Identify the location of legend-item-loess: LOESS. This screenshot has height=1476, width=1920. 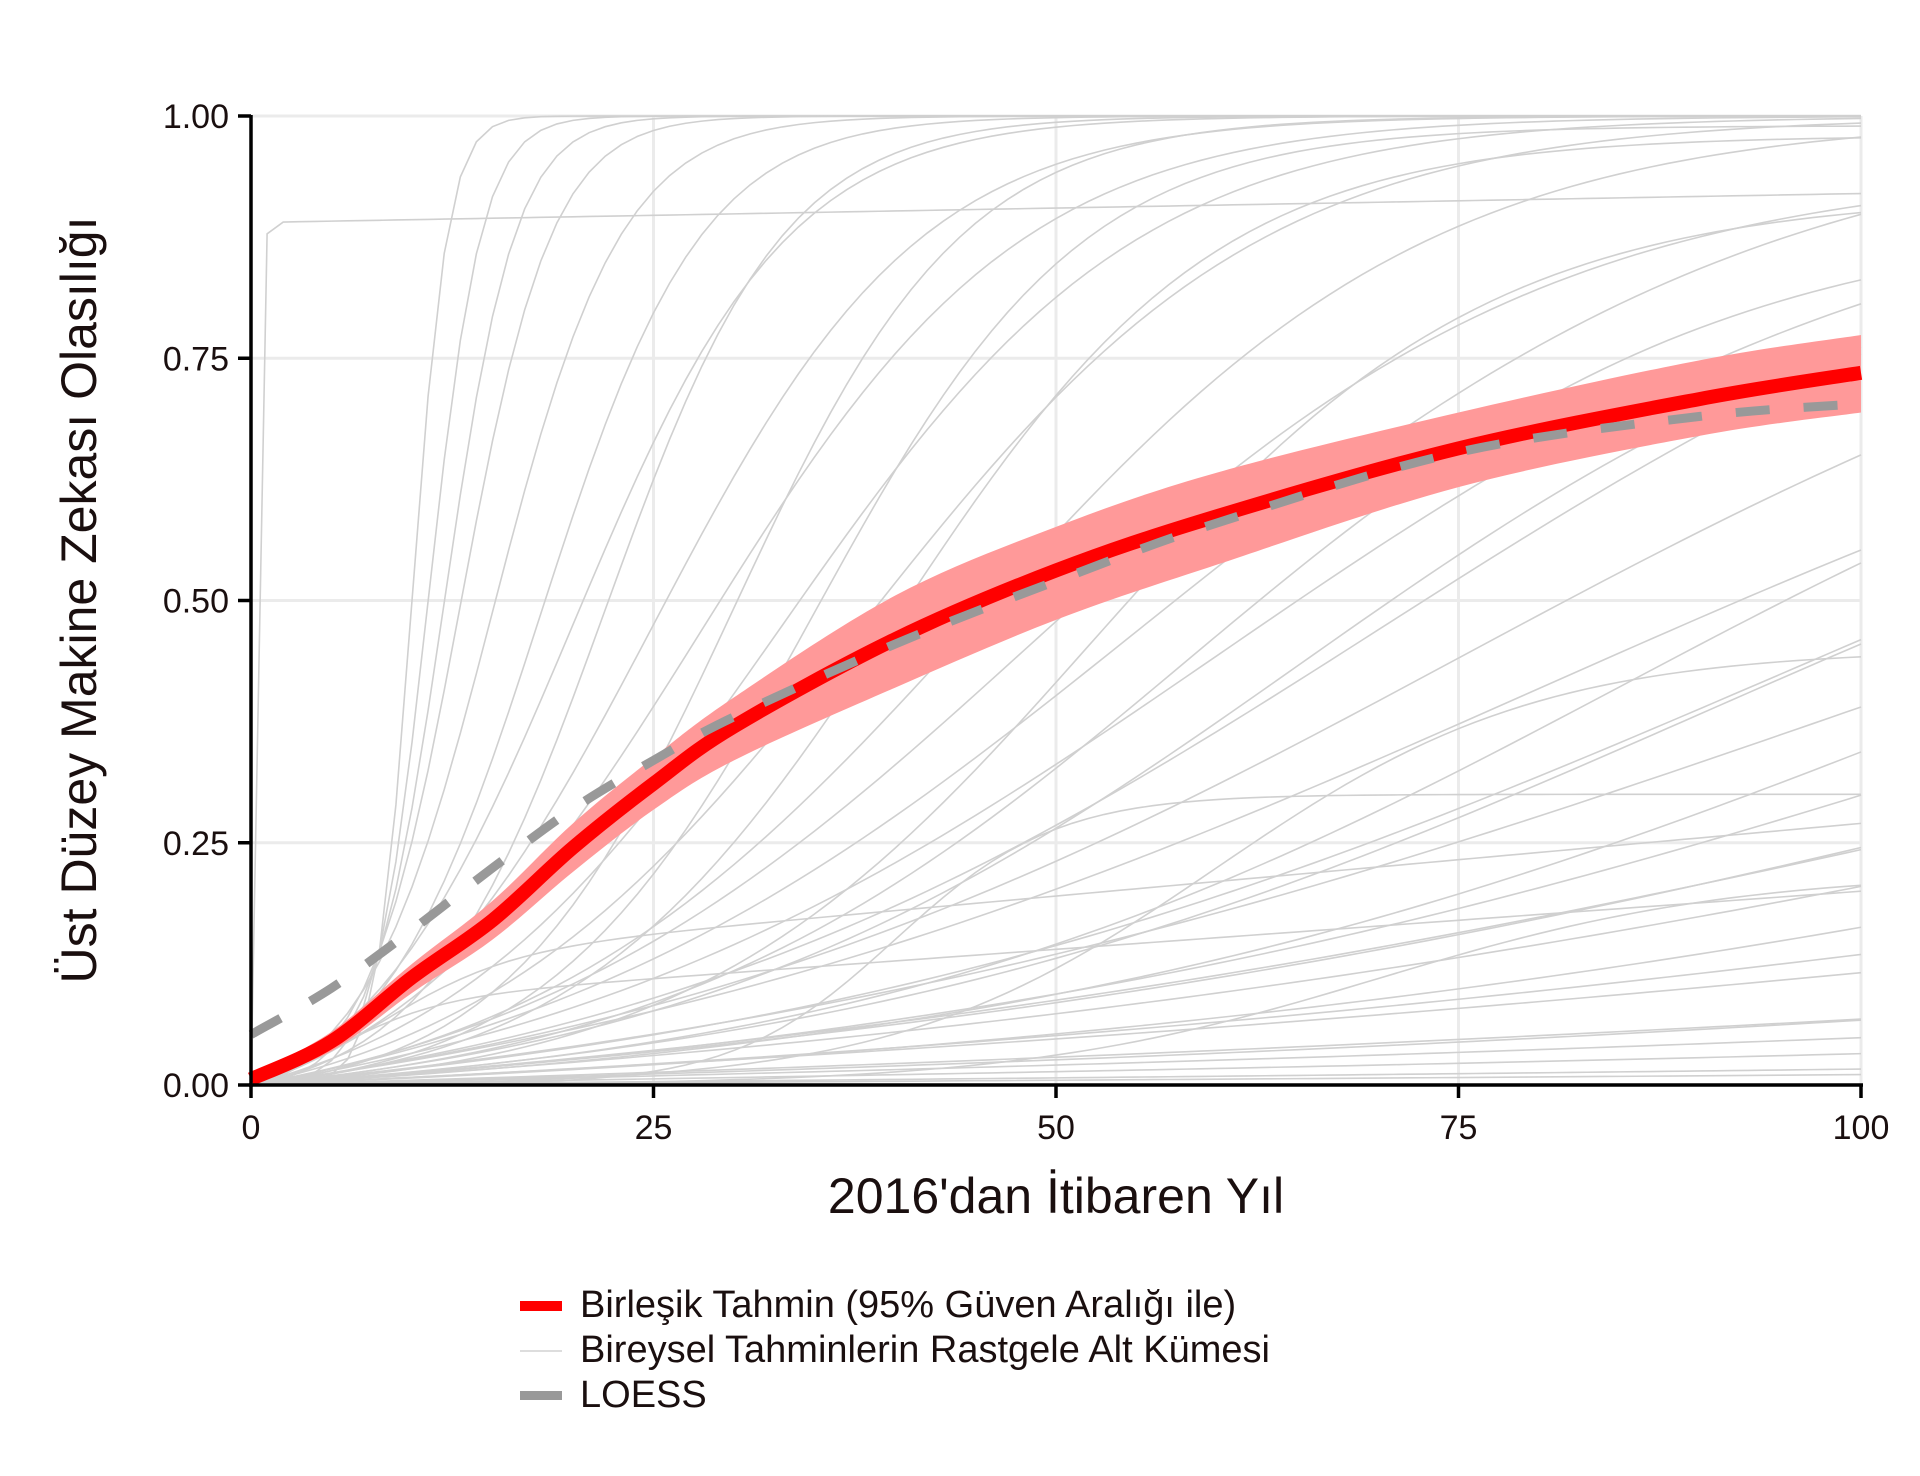
(895, 1395).